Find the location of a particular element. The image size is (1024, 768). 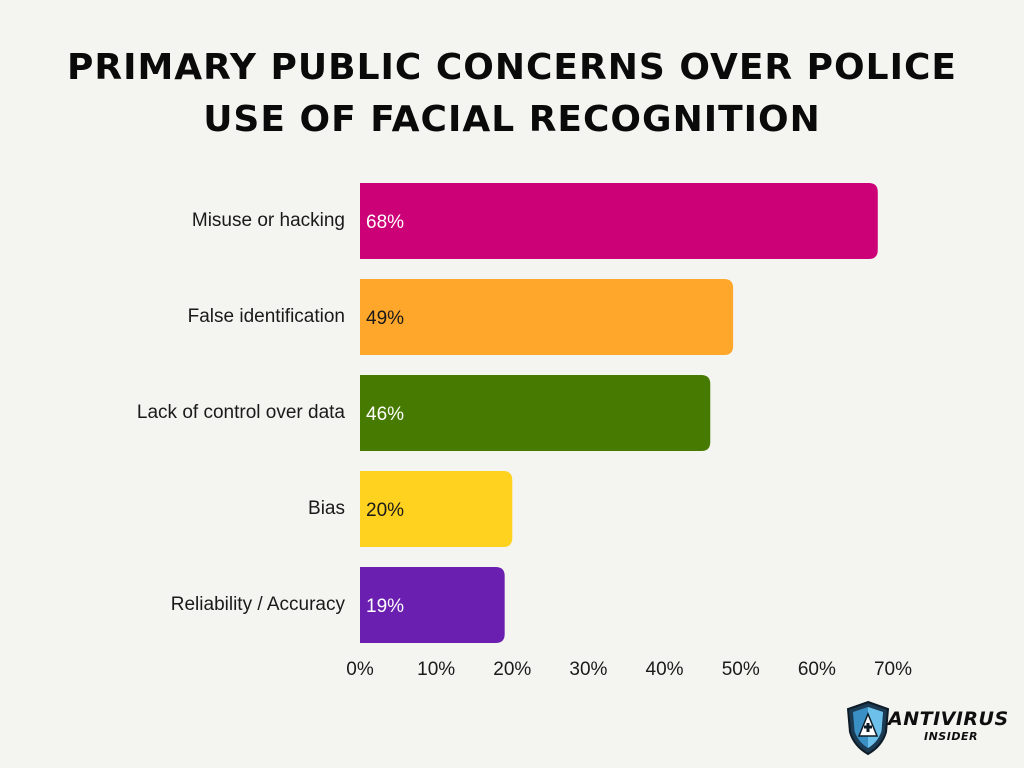

x-tick-label-10: 10% is located at coordinates (436, 669).